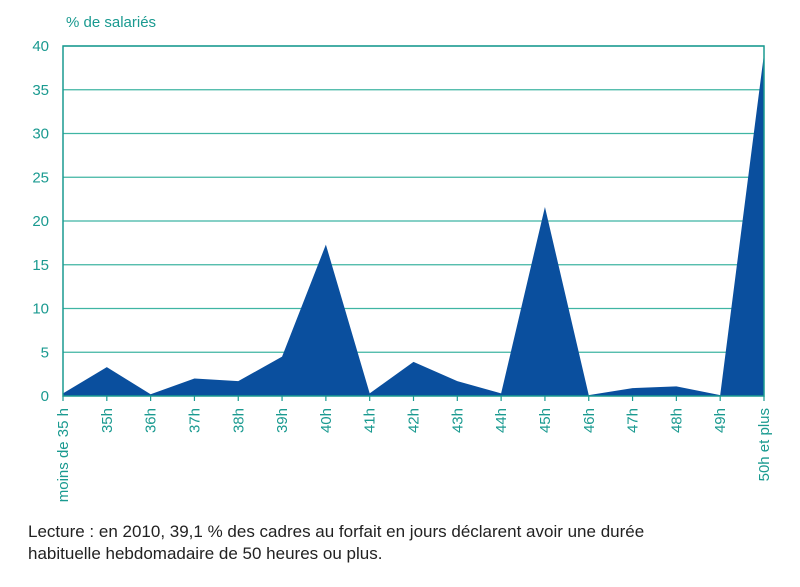 The width and height of the screenshot is (800, 587). Describe the element at coordinates (45, 396) in the screenshot. I see `y-tick-label: 0` at that location.